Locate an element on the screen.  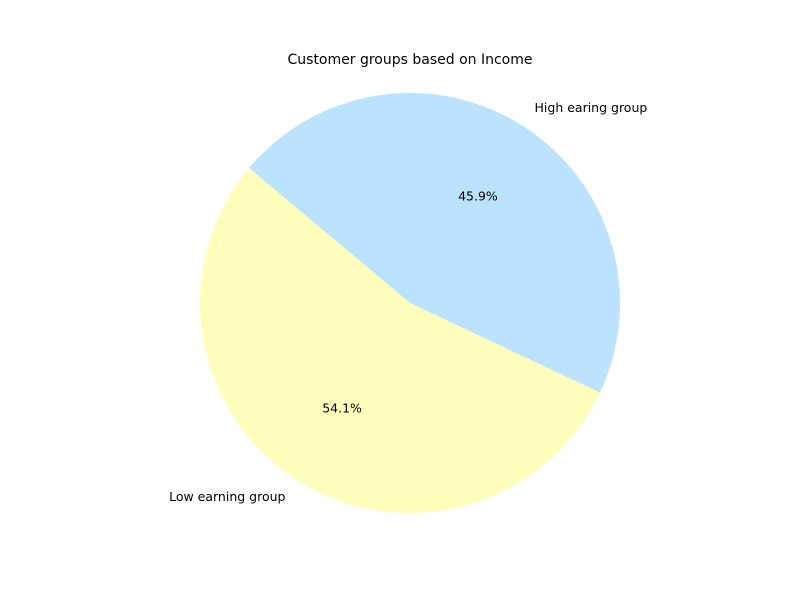
pie-pct-label-low-earning-group: 54.1% is located at coordinates (342, 408).